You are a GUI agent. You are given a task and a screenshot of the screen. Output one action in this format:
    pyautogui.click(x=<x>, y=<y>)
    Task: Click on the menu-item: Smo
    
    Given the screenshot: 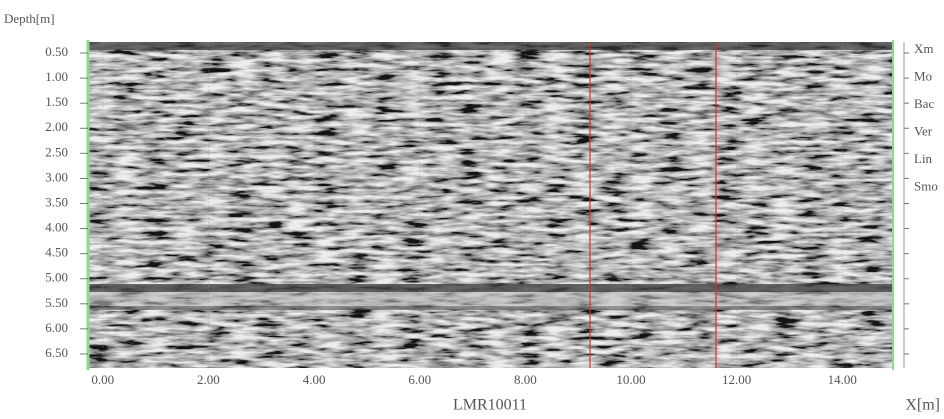 What is the action you would take?
    pyautogui.click(x=926, y=185)
    